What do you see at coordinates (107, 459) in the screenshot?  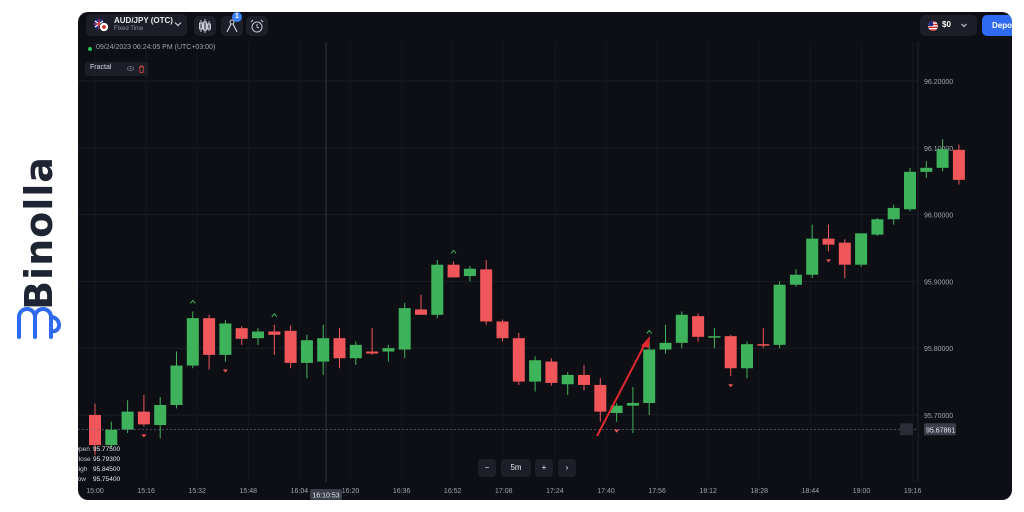 I see `ohlc-value: 95.79300` at bounding box center [107, 459].